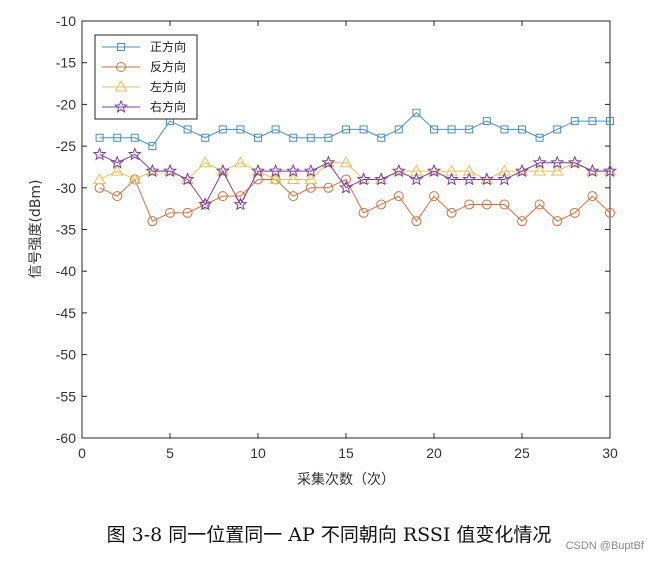 The height and width of the screenshot is (564, 658). I want to click on legend-label: 左方向, so click(168, 86).